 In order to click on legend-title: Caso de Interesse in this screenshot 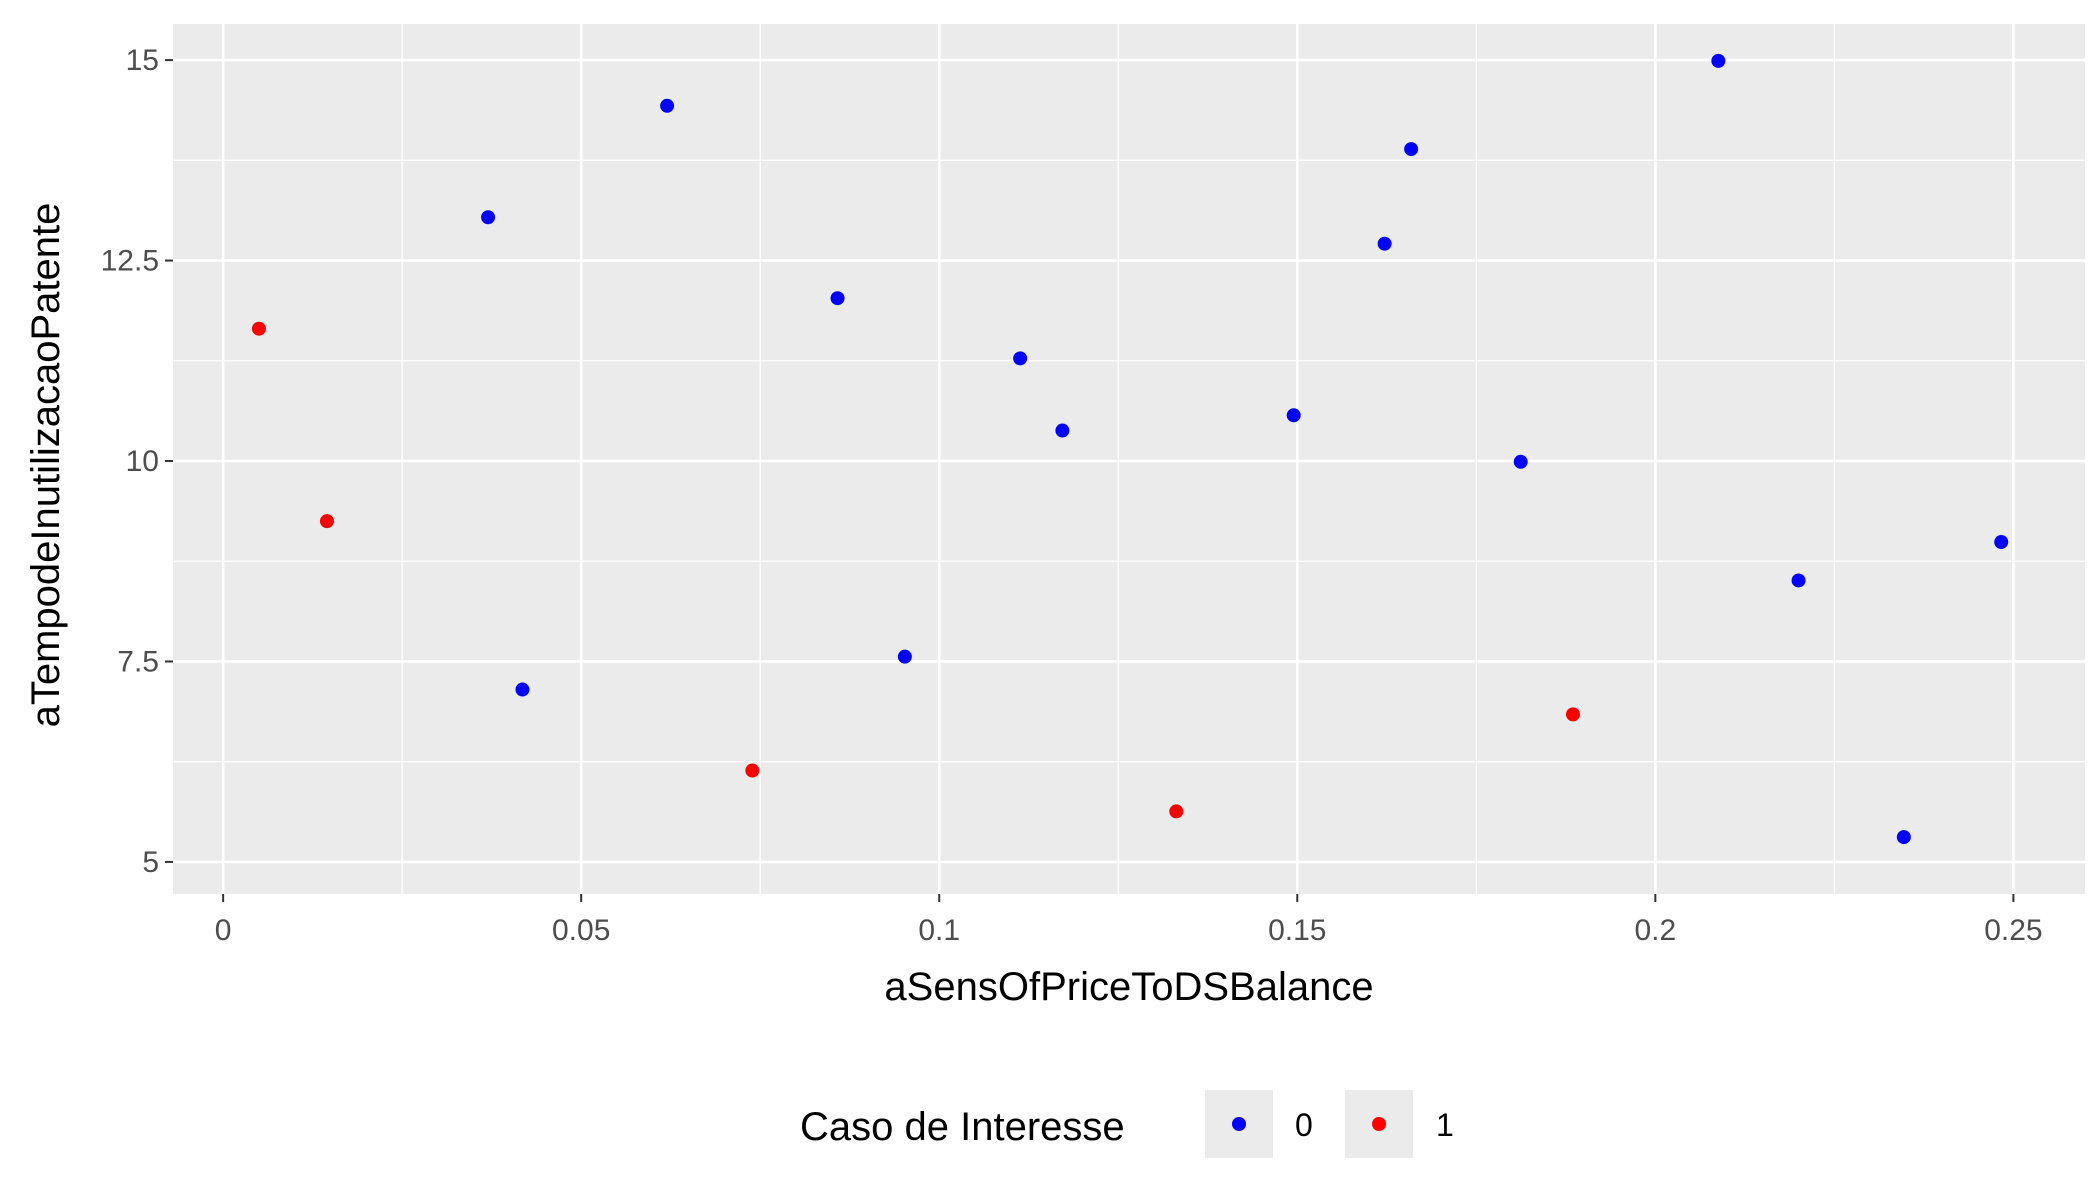, I will do `click(962, 1127)`.